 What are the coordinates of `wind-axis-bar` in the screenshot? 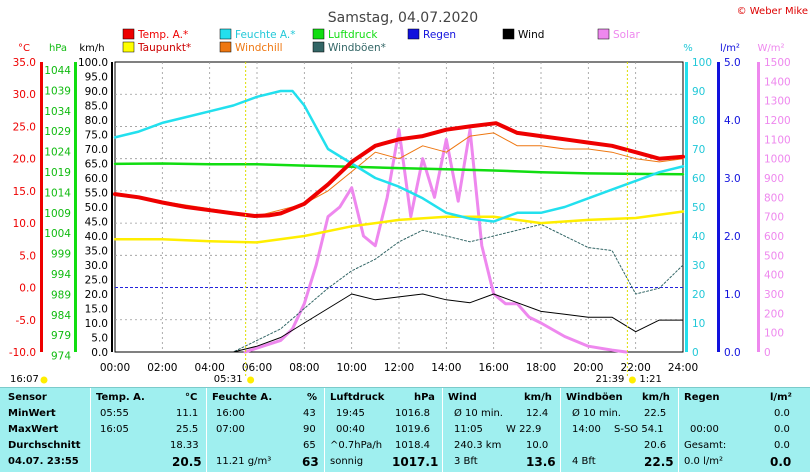 It's located at (112, 207).